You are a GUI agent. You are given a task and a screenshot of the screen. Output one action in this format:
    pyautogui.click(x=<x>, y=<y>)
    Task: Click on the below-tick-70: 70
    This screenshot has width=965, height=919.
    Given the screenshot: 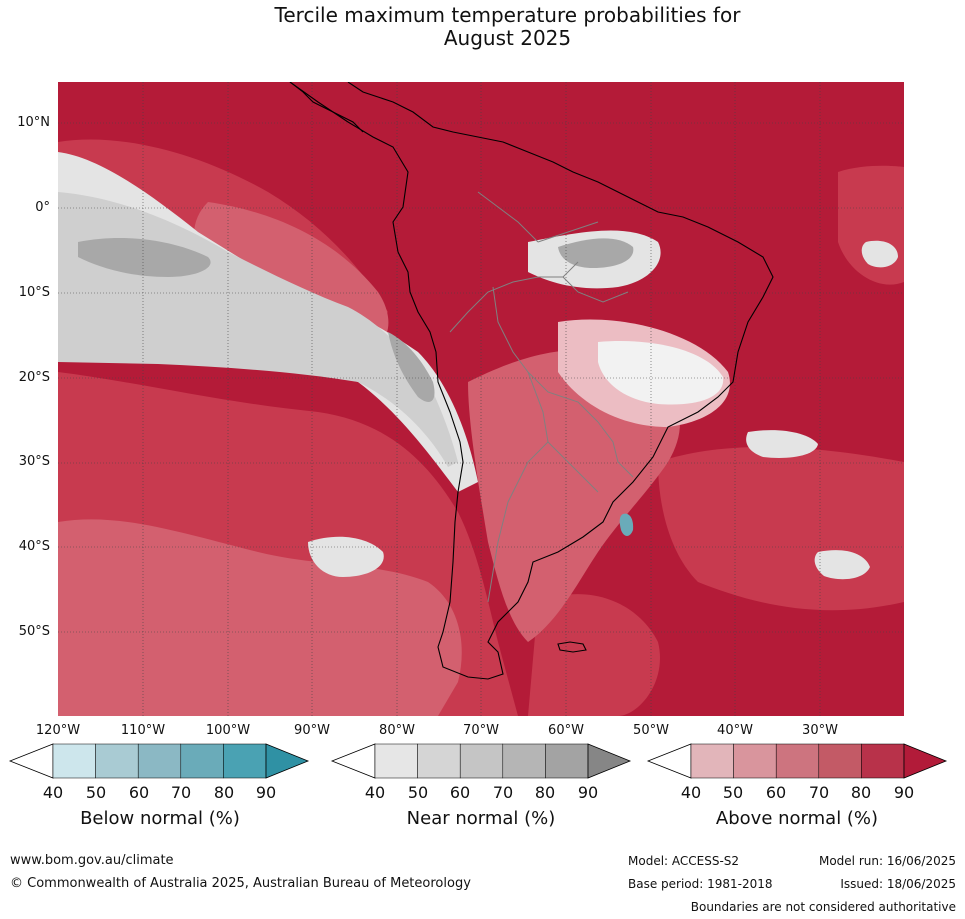 What is the action you would take?
    pyautogui.click(x=181, y=792)
    